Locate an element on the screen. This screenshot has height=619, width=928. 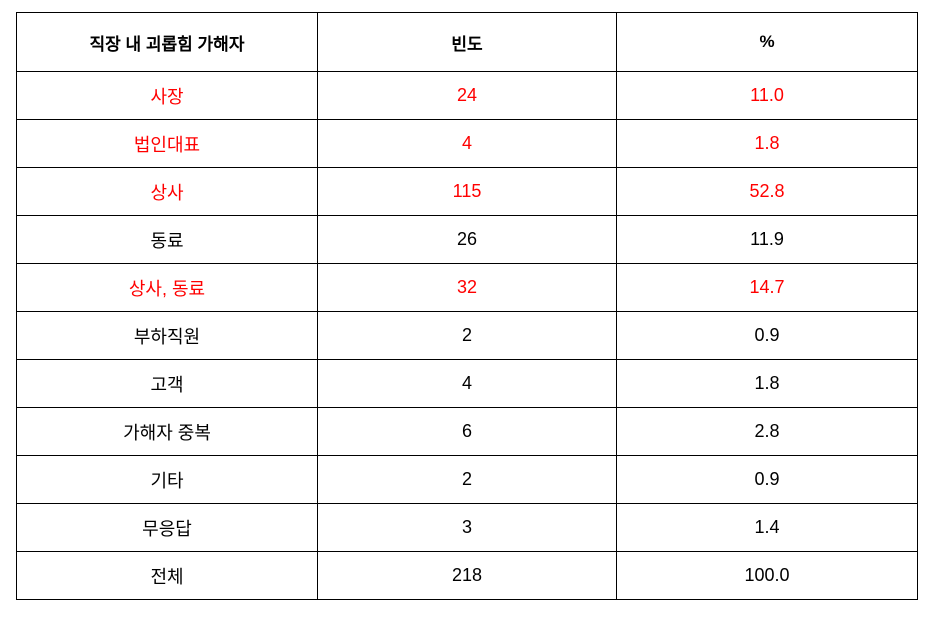
table-cell: 6 is located at coordinates (467, 431).